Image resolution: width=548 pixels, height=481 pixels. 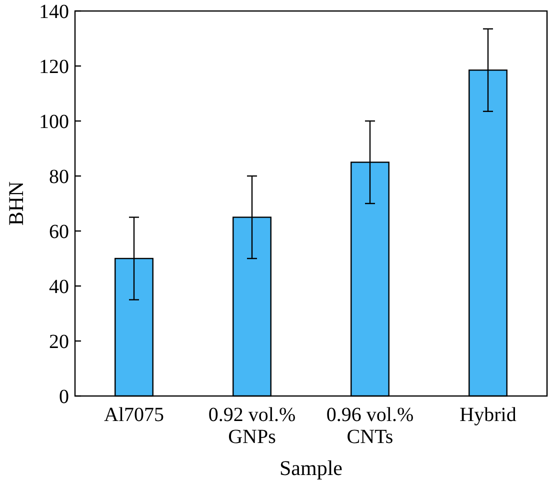 What do you see at coordinates (252, 426) in the screenshot?
I see `x-tick-label: 0.92 vol.% GNPs` at bounding box center [252, 426].